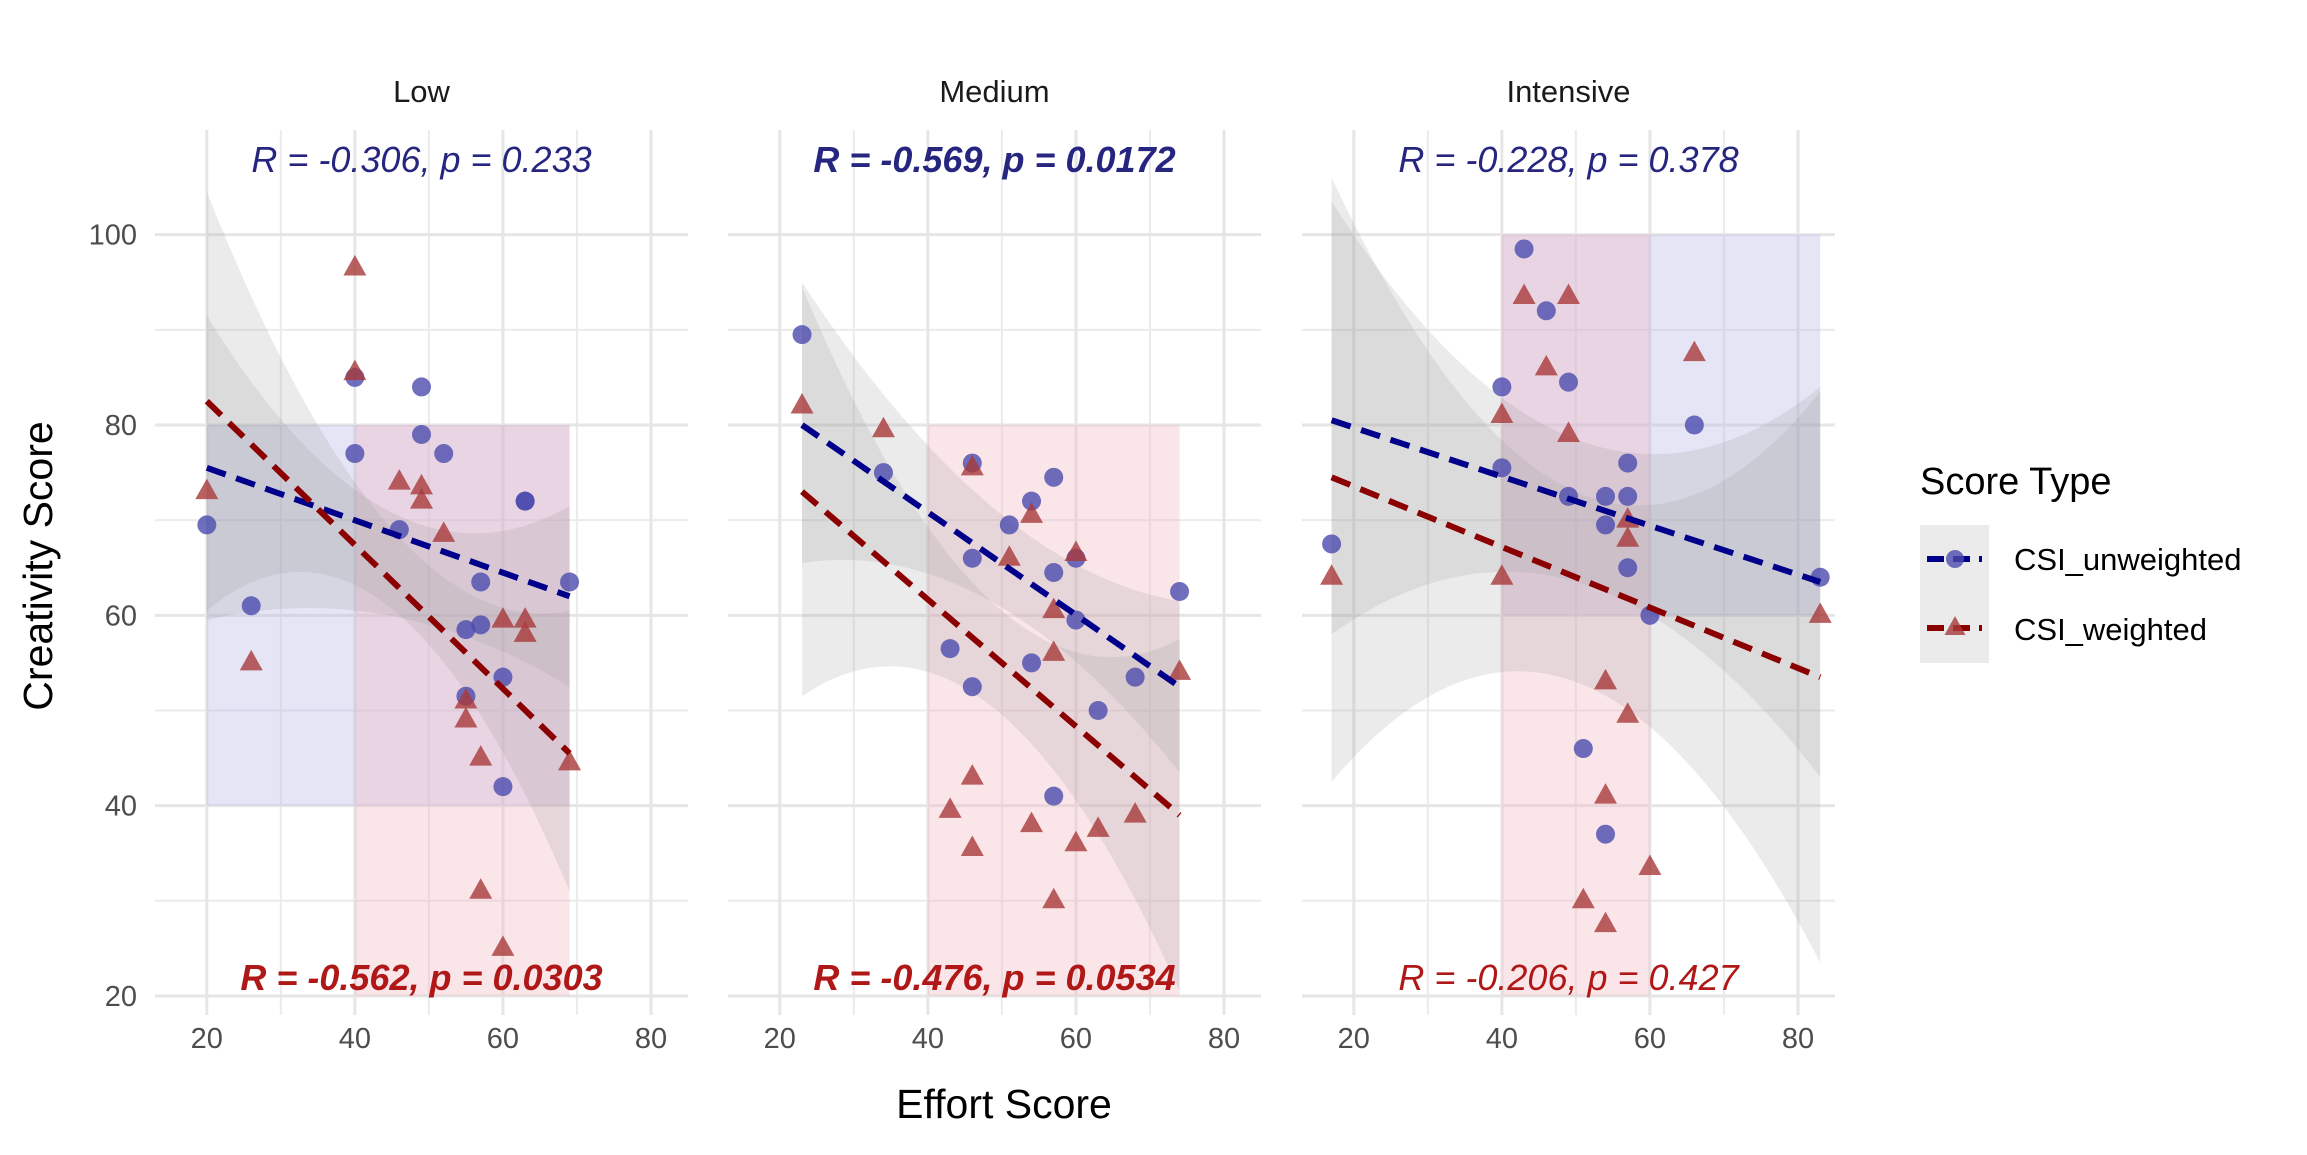 This screenshot has width=2307, height=1155. I want to click on range-rect-unweighted, so click(1661, 425).